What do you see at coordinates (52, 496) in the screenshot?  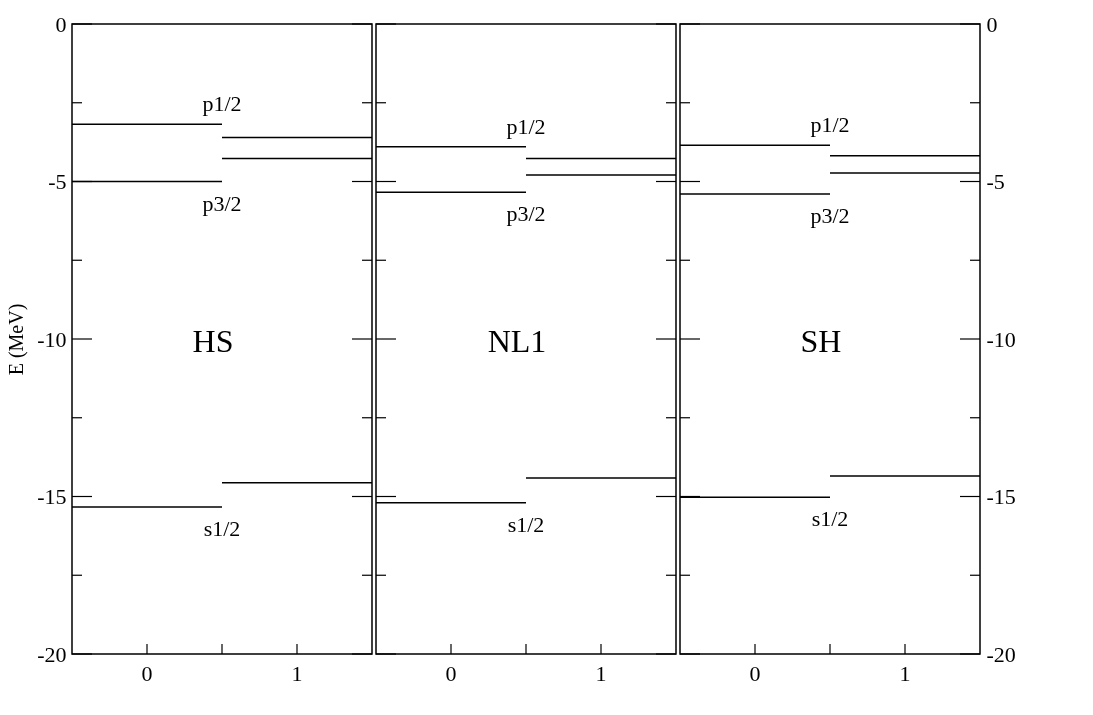 I see `y-tick-label: -15` at bounding box center [52, 496].